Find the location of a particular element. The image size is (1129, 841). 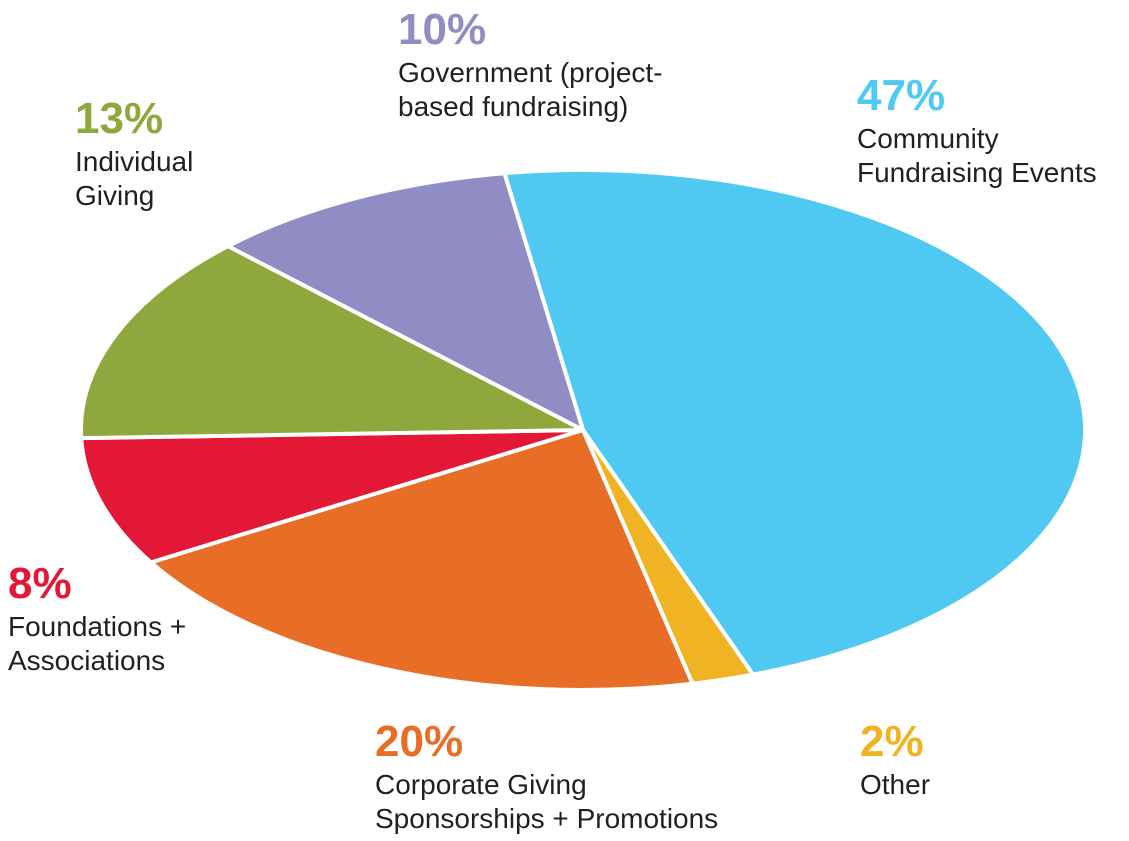

value-label: 47% is located at coordinates (901, 95).